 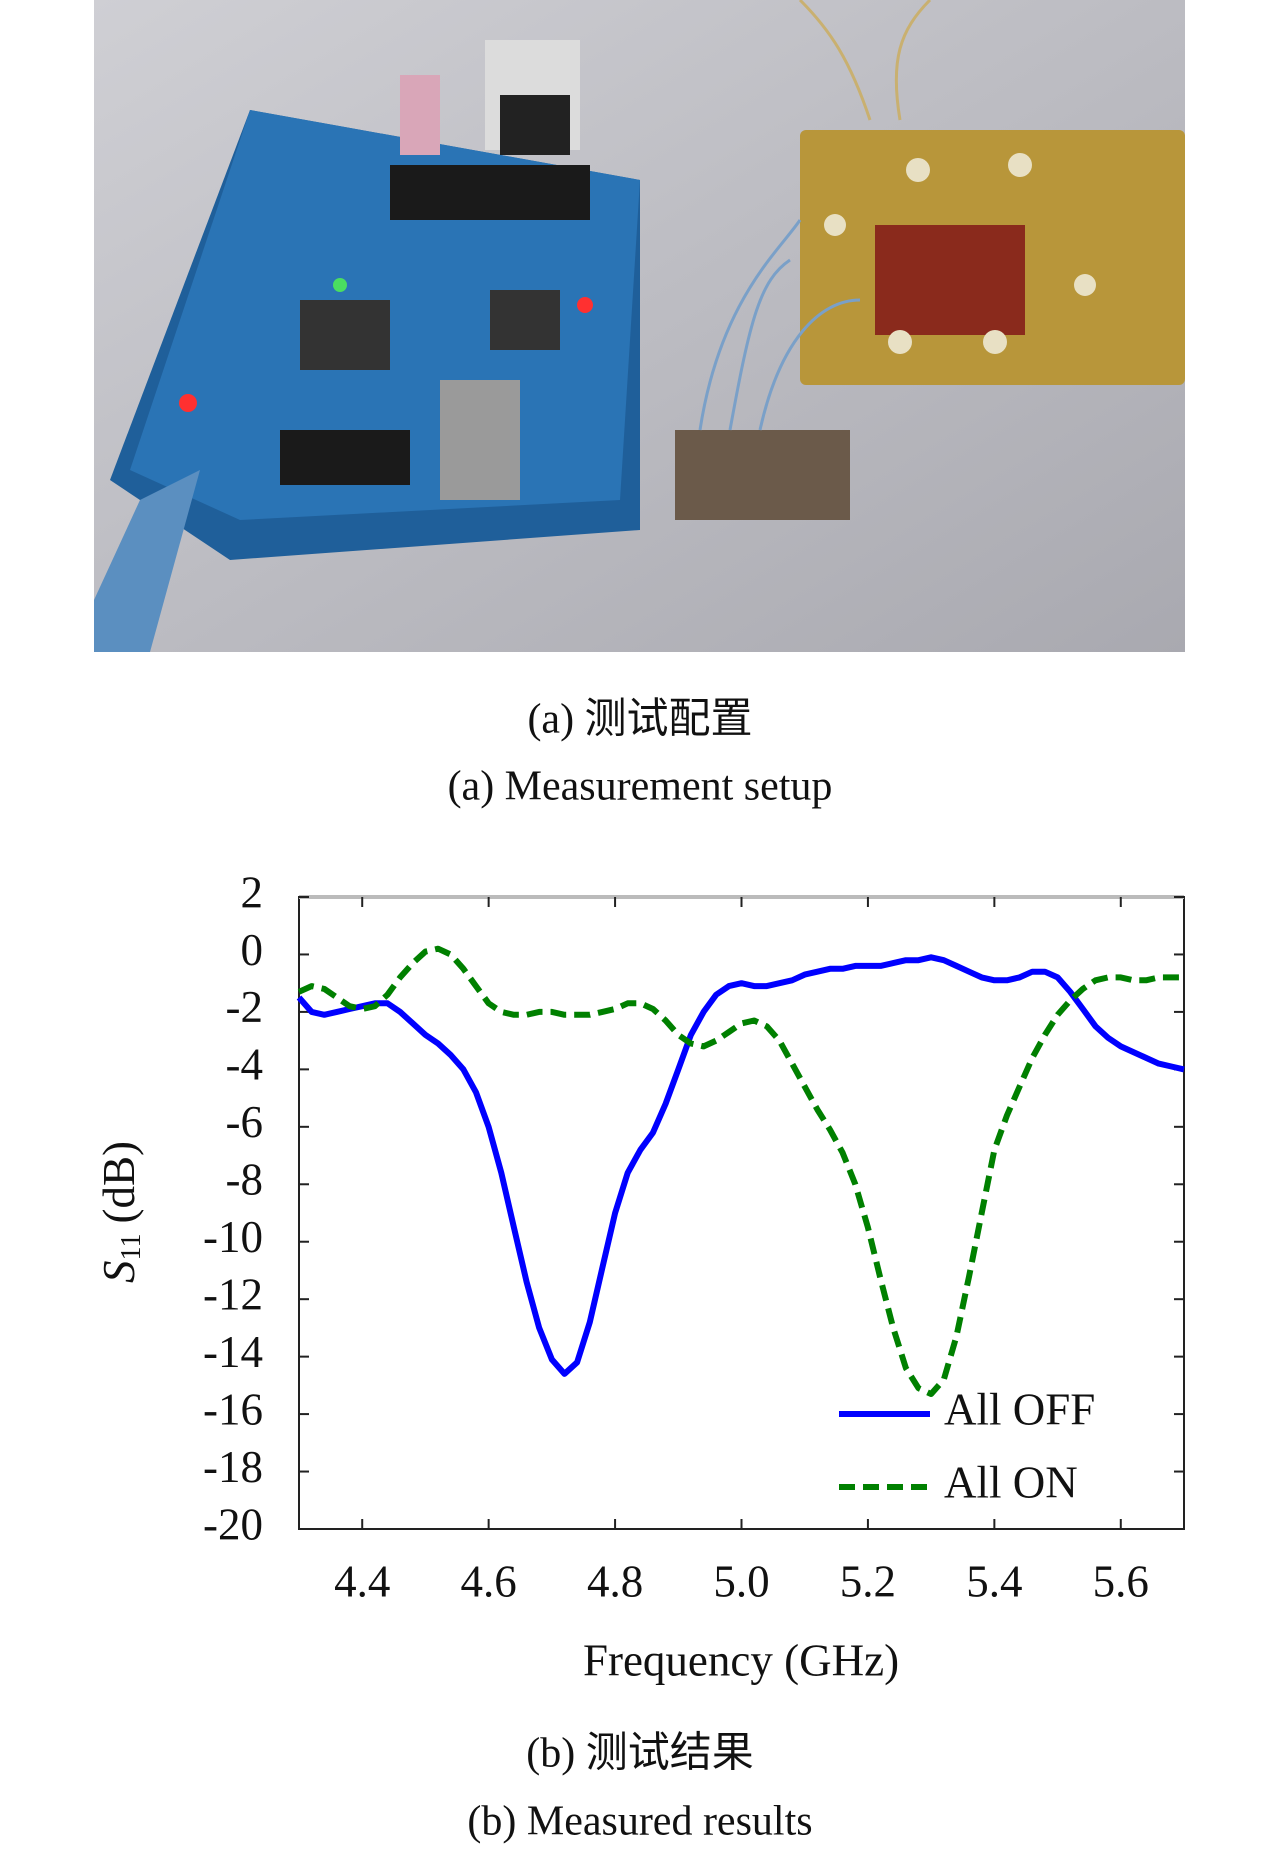 I want to click on y-tick-label: -8, so click(x=245, y=1180).